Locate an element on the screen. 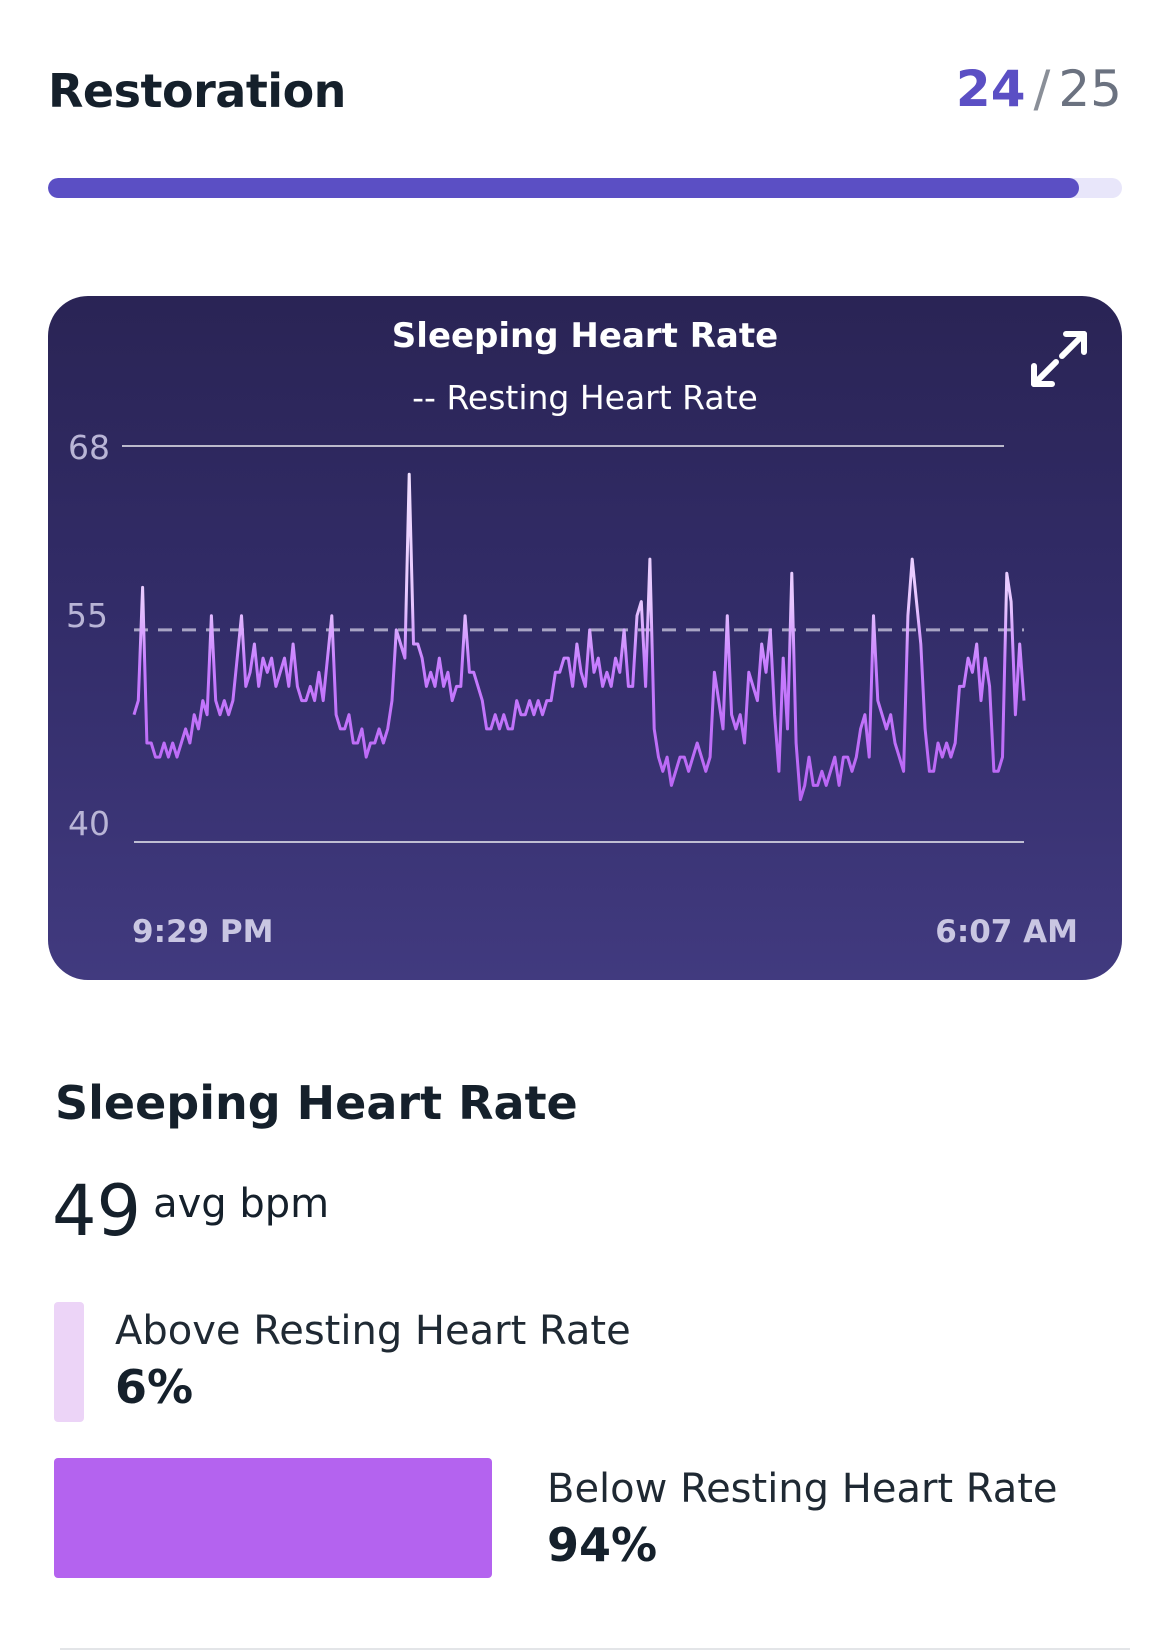 This screenshot has height=1652, width=1170. above-resting-label: Above Resting Heart Rate is located at coordinates (373, 1331).